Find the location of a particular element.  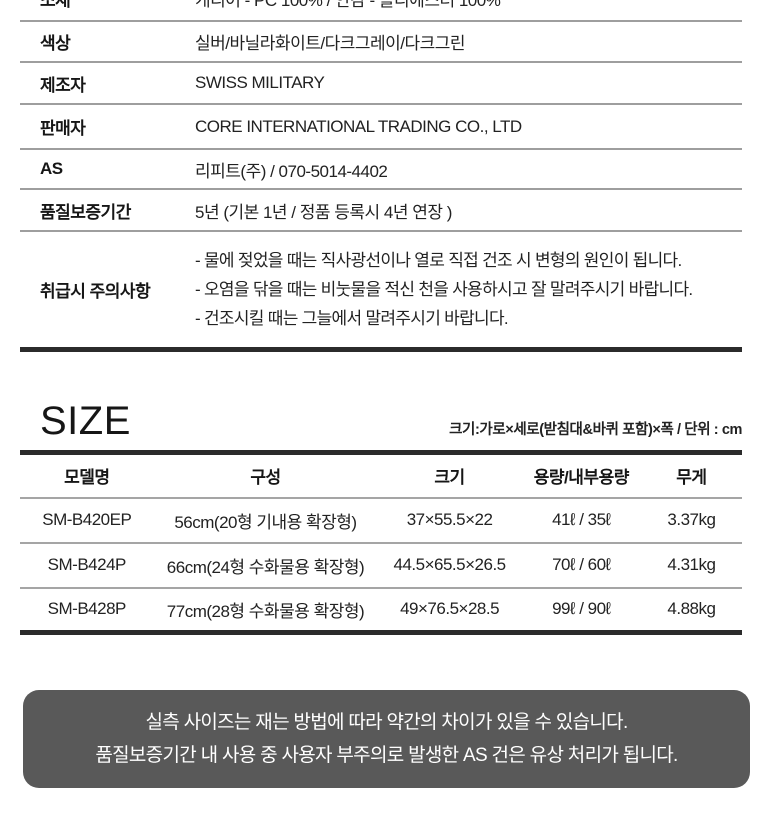

model-weight: 4.88kg is located at coordinates (691, 609).